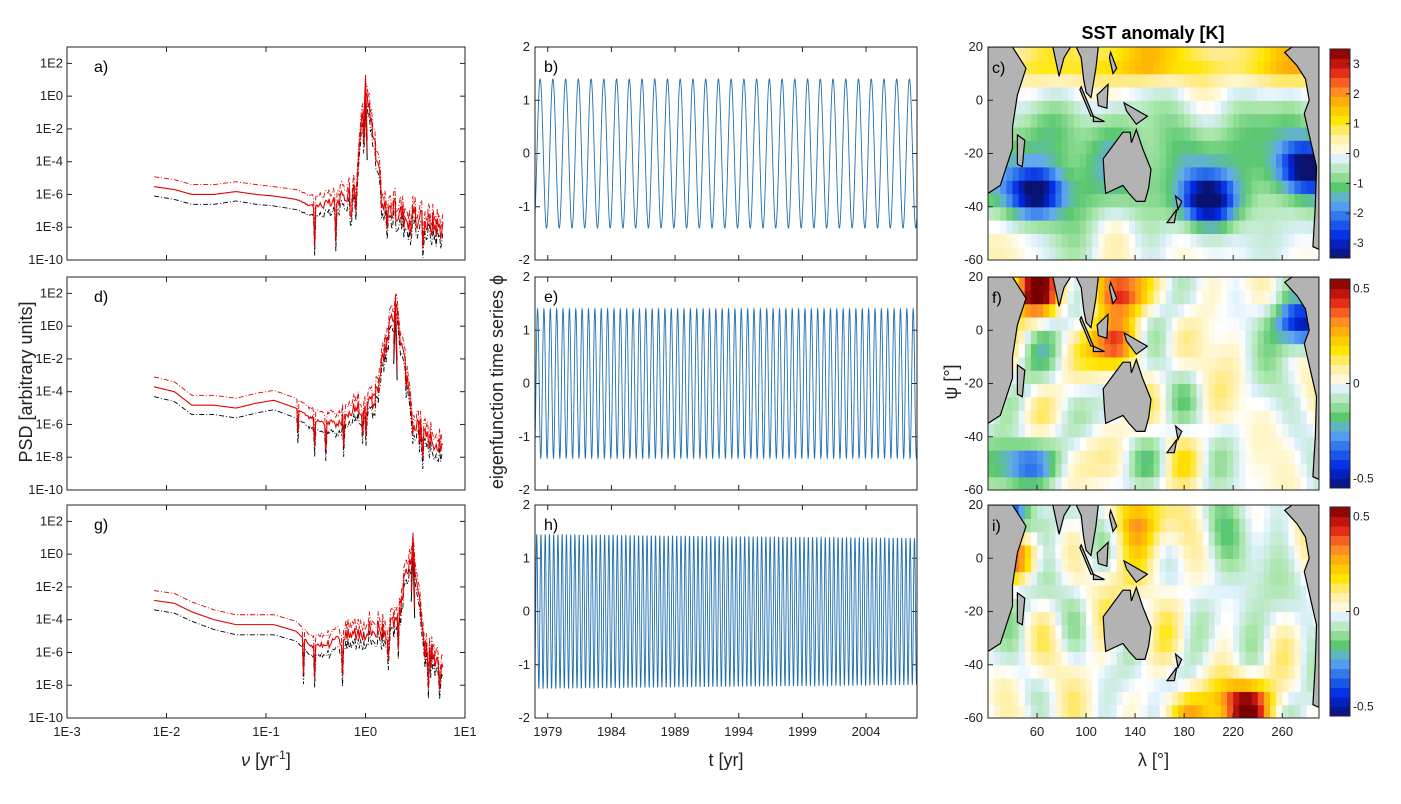 The width and height of the screenshot is (1401, 804). What do you see at coordinates (973, 436) in the screenshot?
I see `ytick-label: -40` at bounding box center [973, 436].